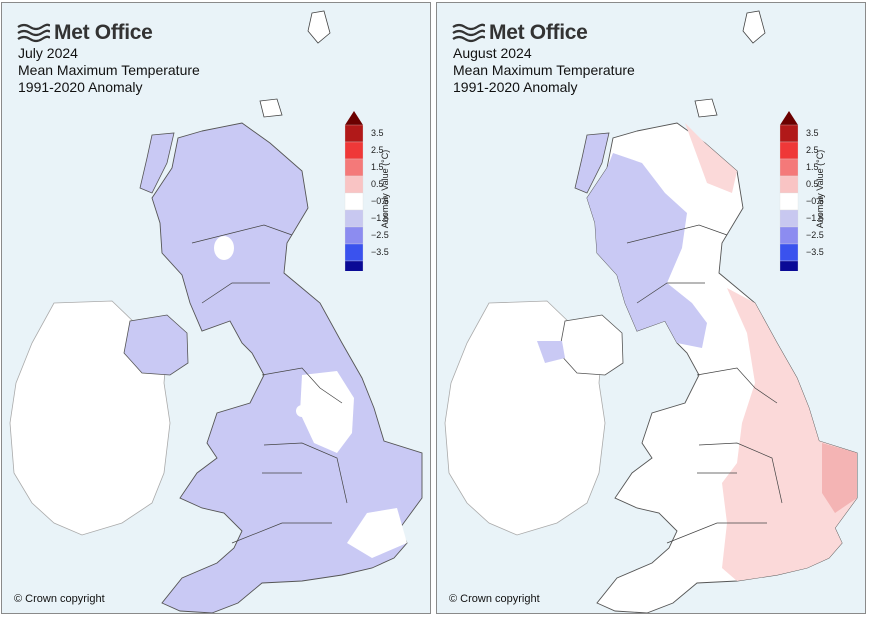 This screenshot has width=870, height=617. Describe the element at coordinates (492, 53) in the screenshot. I see `title-month: August 2024` at that location.